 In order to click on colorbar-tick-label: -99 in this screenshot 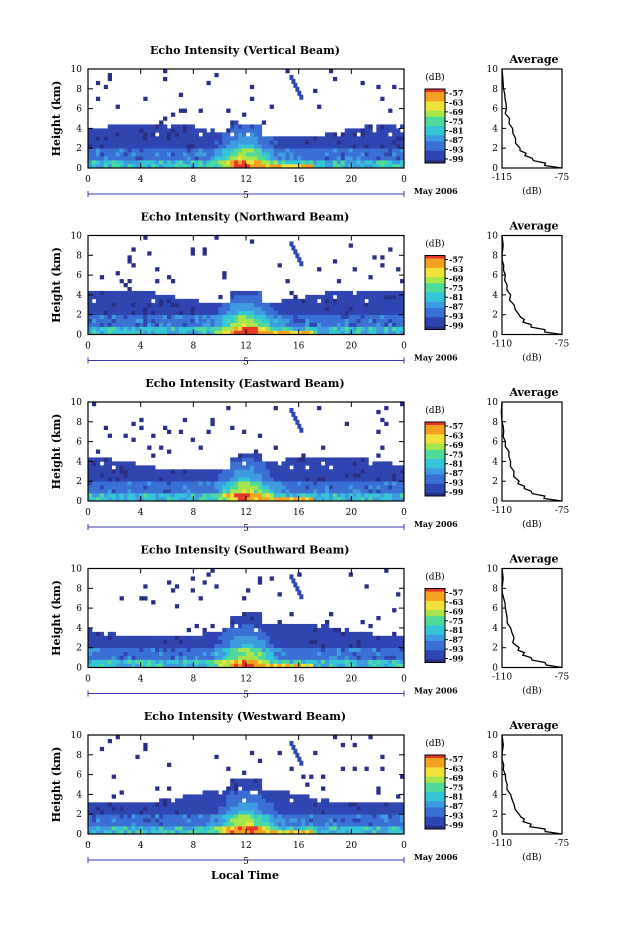, I will do `click(456, 492)`.